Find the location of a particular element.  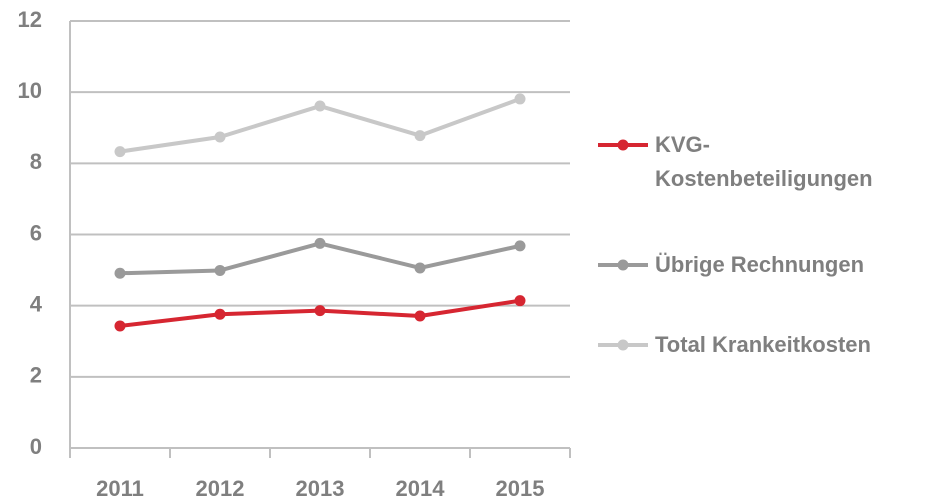

x-tick-label: 2015 is located at coordinates (520, 488).